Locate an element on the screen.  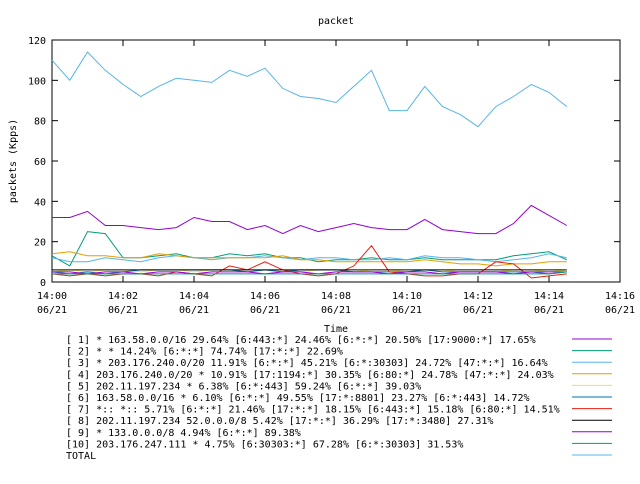
y-tick-label: 100 is located at coordinates (37, 81).